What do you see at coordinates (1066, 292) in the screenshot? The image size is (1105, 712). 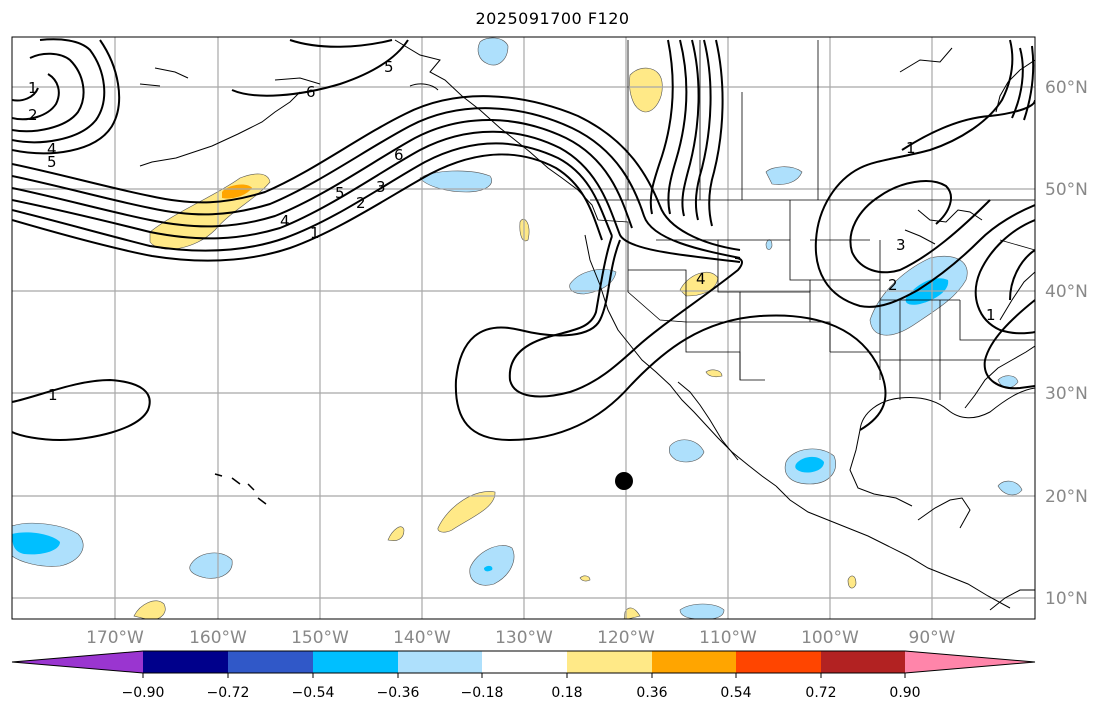 I see `lat-label: 40°N` at bounding box center [1066, 292].